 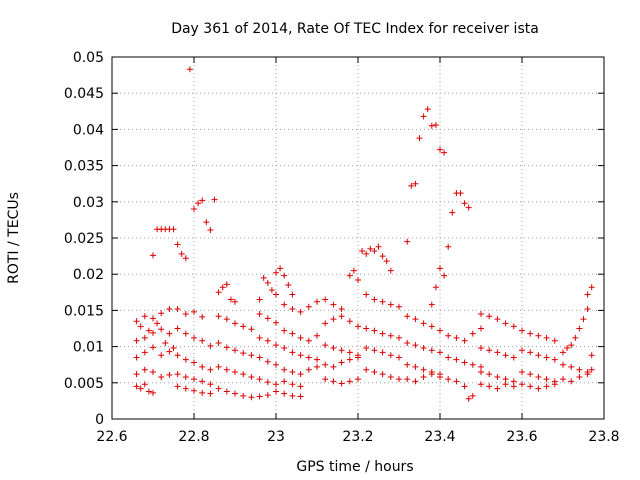 I want to click on x-axis-label: GPS time / hours, so click(x=354, y=467).